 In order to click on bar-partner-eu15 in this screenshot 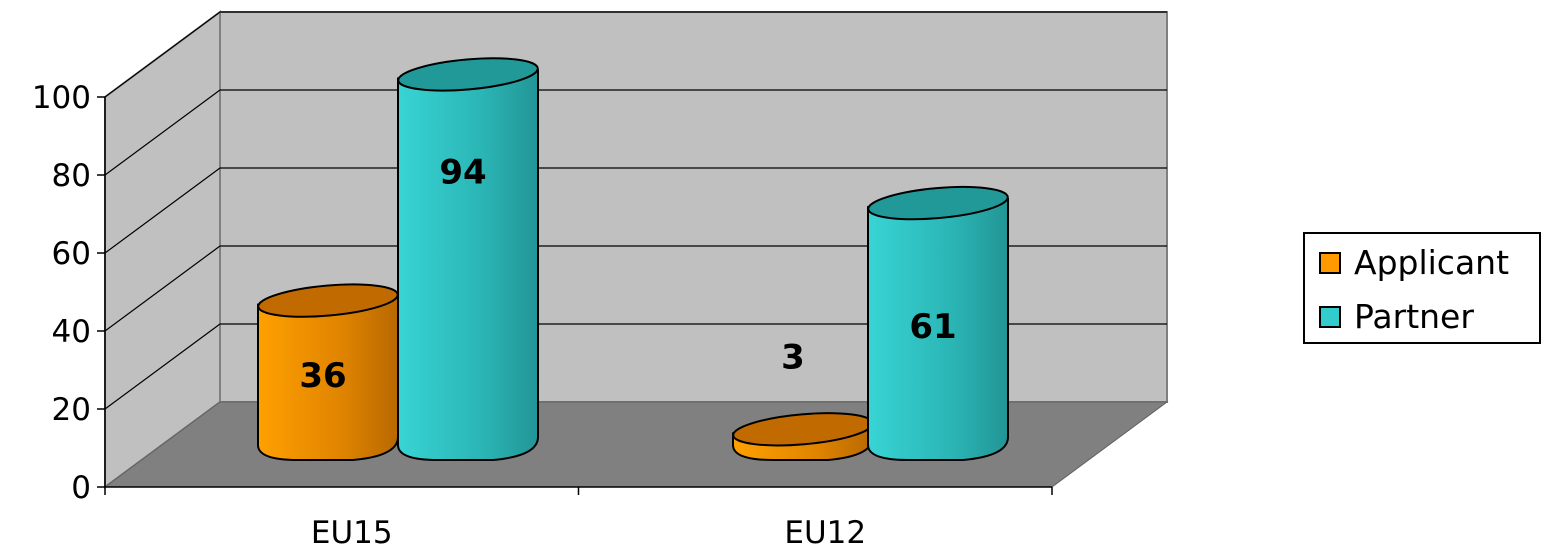, I will do `click(468, 259)`.